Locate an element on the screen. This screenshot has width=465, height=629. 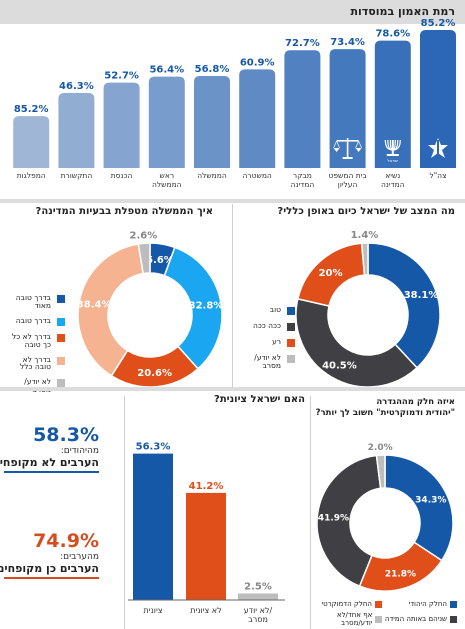
government-chart-title: איך הממשלה מטפלת בבעיות המדינה? is located at coordinates (124, 211).